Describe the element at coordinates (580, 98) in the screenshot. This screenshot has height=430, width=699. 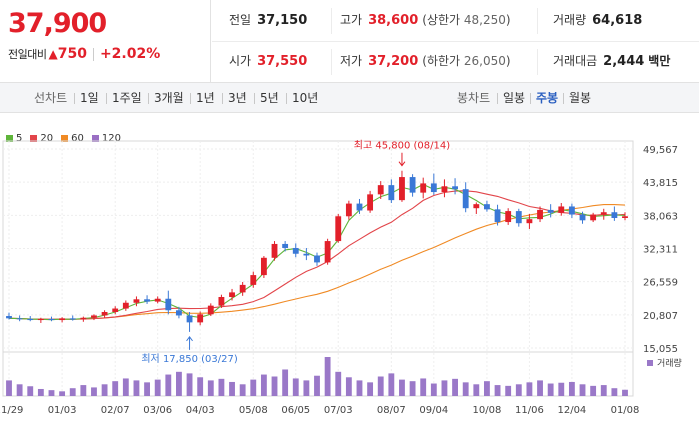
I see `candle-monthly: 월봉` at that location.